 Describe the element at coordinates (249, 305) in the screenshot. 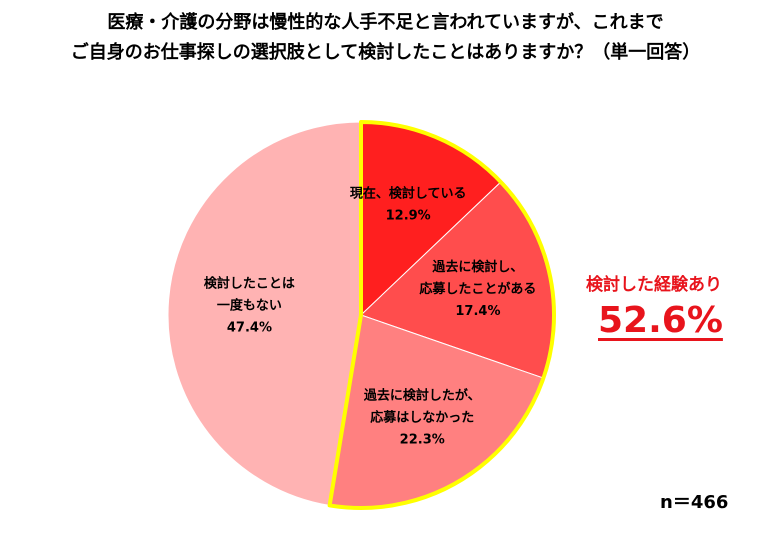

I see `slice-label-never: 一度もない` at that location.